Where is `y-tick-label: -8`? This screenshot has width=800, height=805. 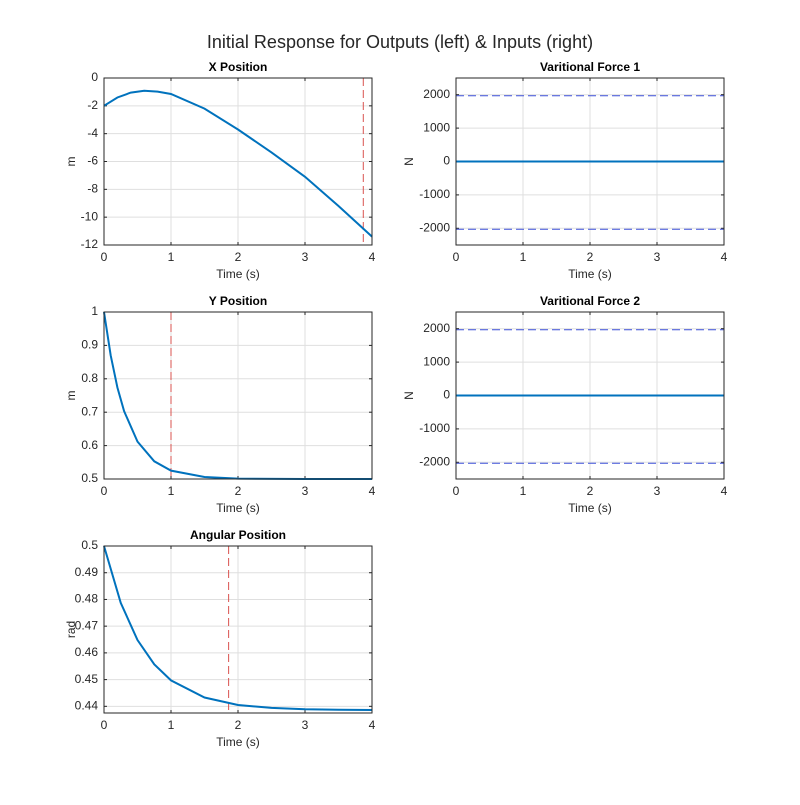 y-tick-label: -8 is located at coordinates (92, 189).